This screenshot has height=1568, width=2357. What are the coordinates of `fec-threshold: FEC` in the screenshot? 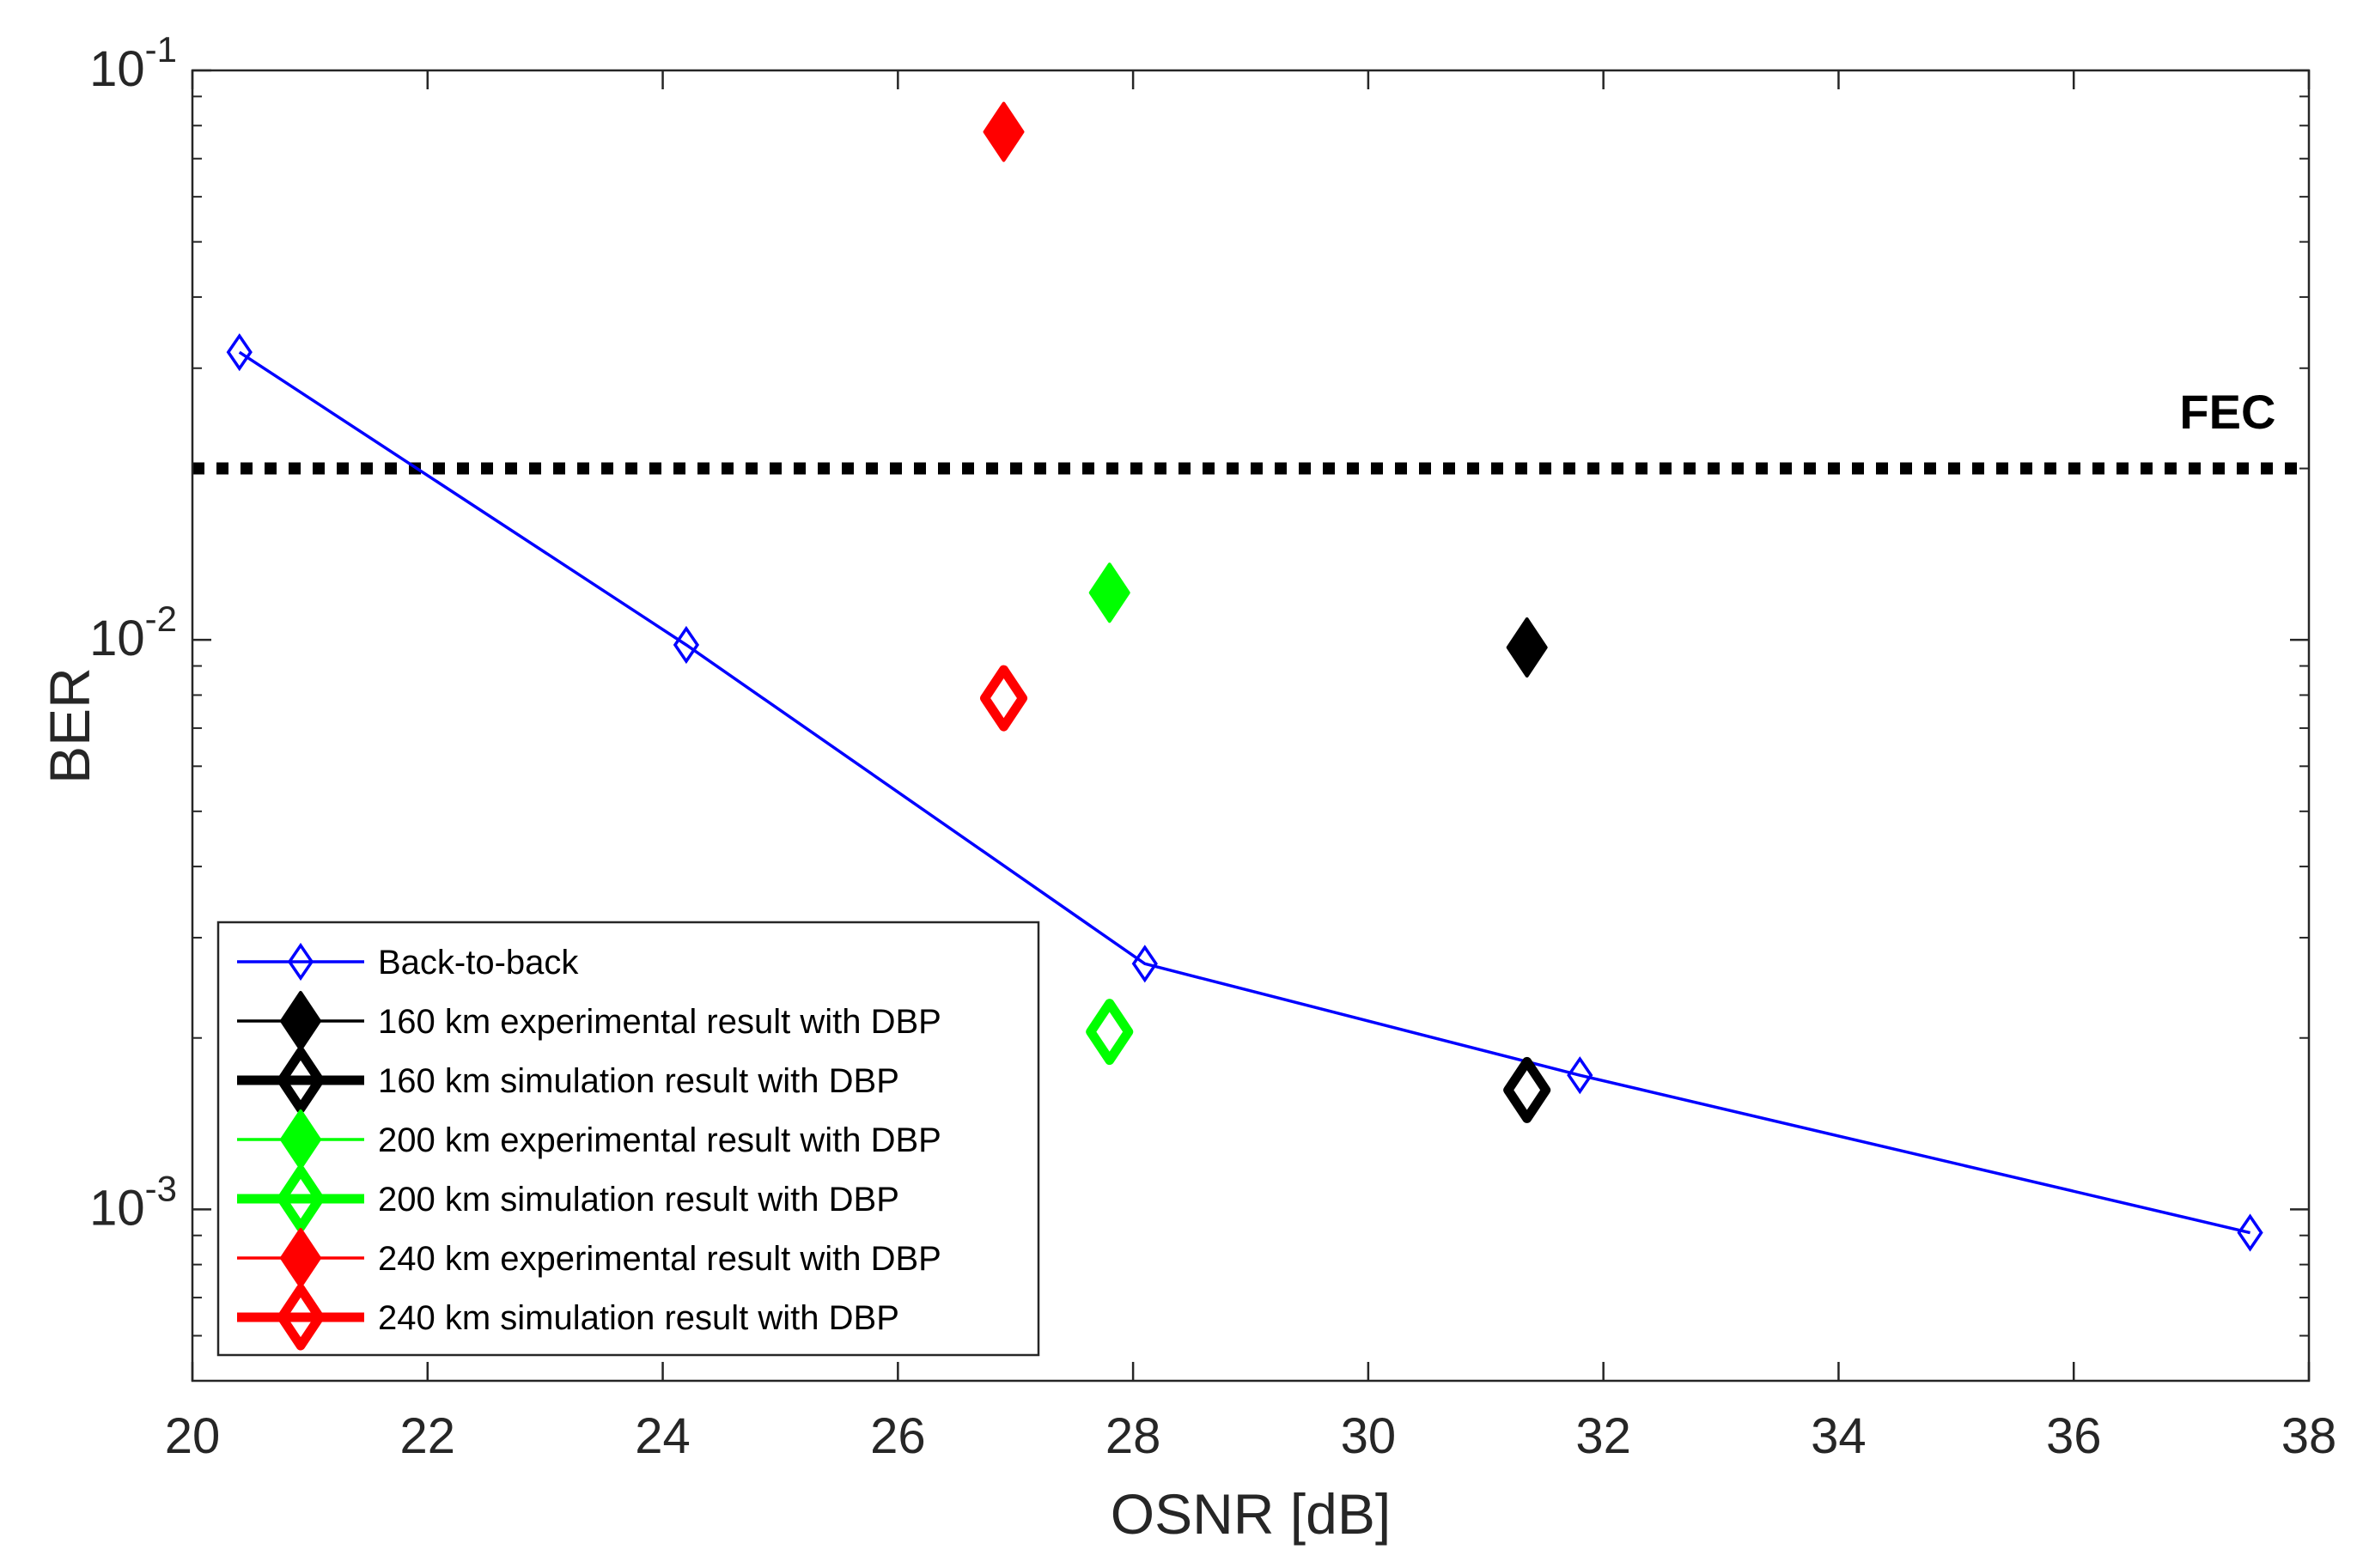 It's located at (1250, 430).